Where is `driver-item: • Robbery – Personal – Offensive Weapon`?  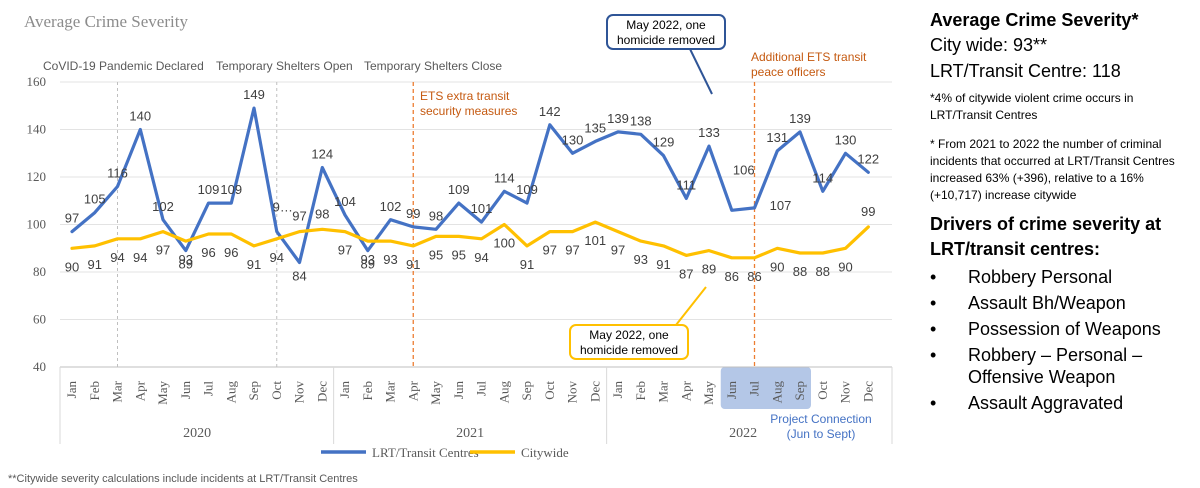 driver-item: • Robbery – Personal – Offensive Weapon is located at coordinates (1064, 366).